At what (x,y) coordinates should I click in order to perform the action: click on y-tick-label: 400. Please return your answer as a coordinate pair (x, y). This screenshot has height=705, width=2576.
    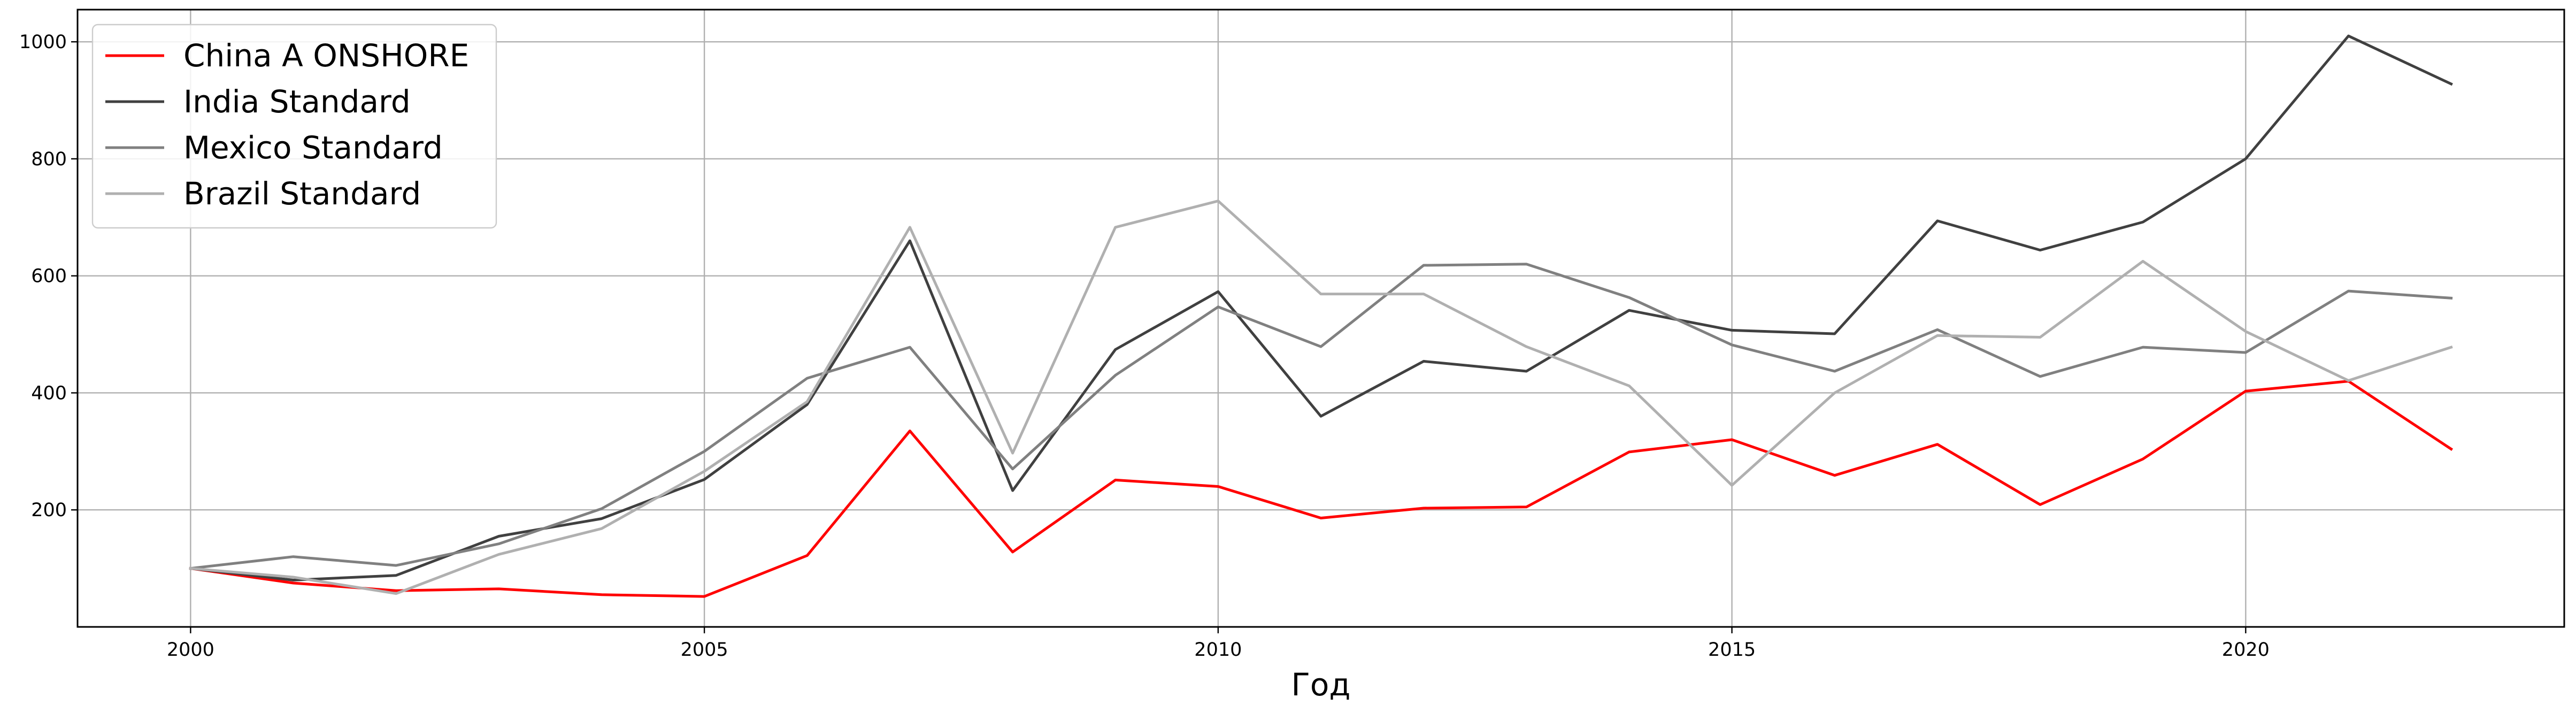
    Looking at the image, I should click on (49, 393).